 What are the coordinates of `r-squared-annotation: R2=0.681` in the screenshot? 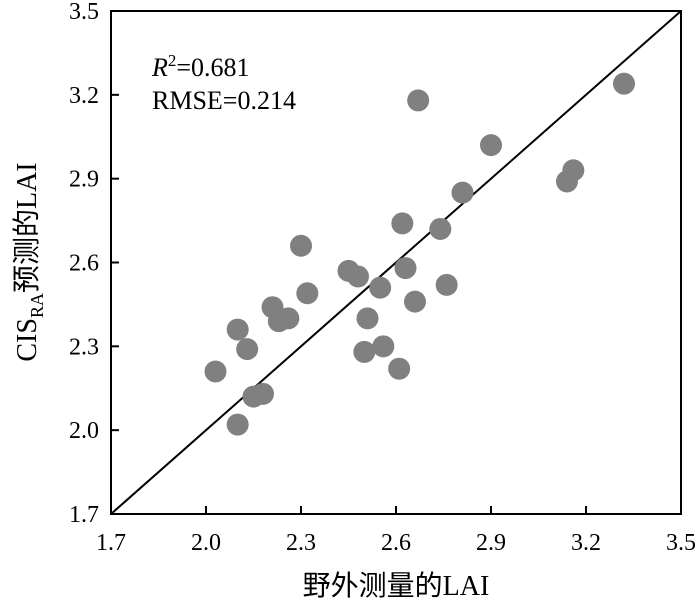 It's located at (200, 66).